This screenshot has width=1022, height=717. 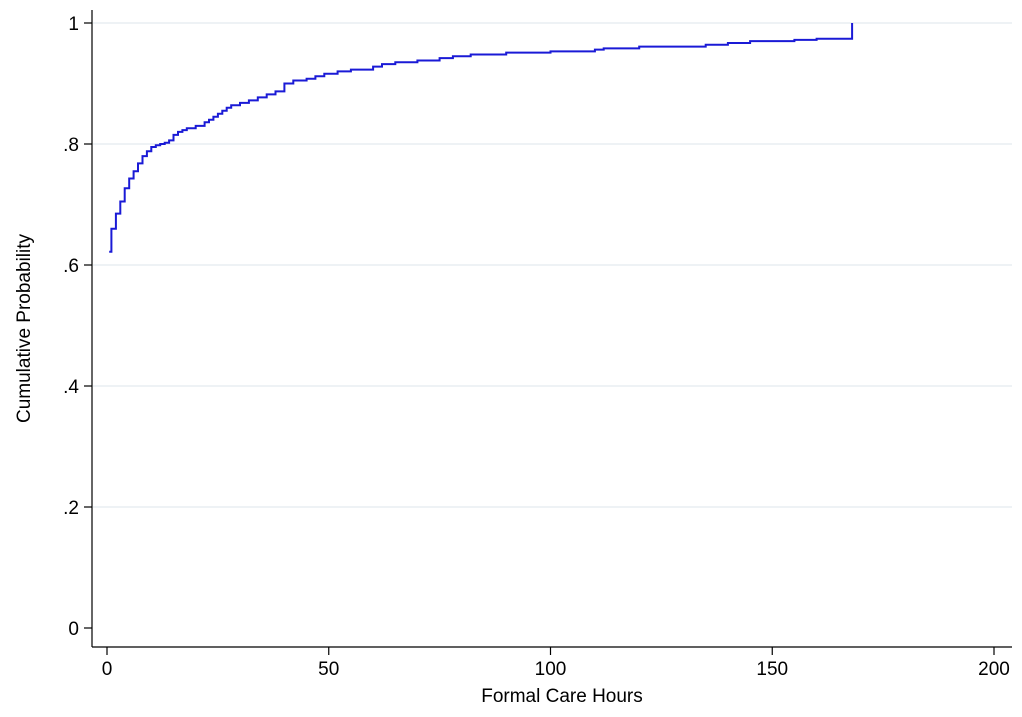 I want to click on x-tick-label: 200, so click(x=994, y=669).